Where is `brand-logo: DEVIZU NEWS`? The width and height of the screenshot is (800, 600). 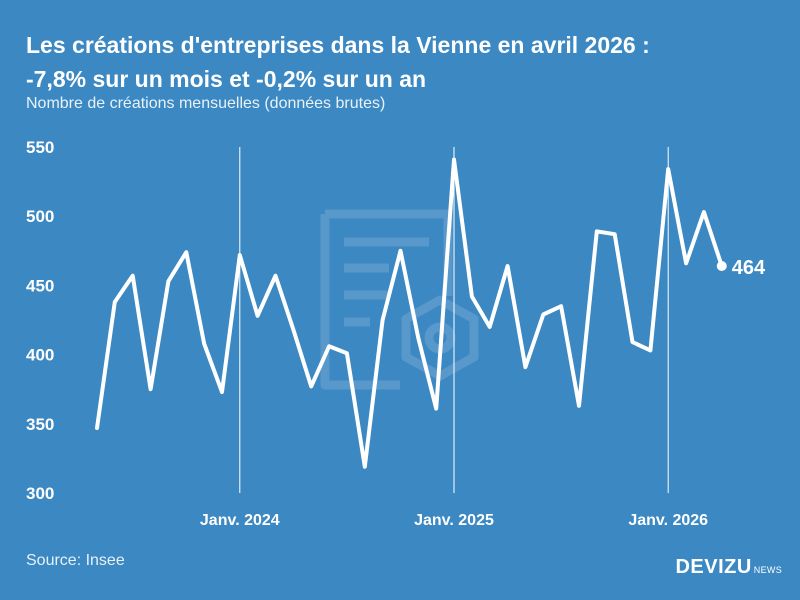
brand-logo: DEVIZU NEWS is located at coordinates (728, 567).